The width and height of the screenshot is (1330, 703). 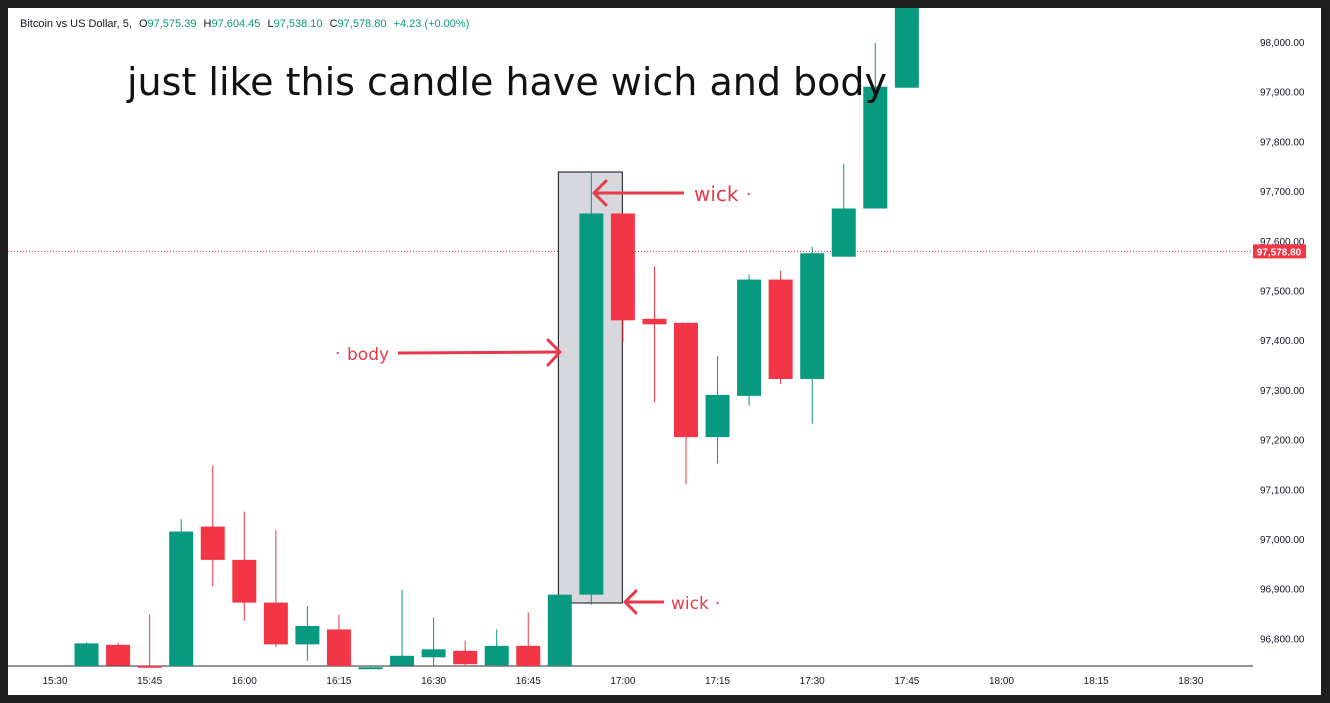 What do you see at coordinates (671, 193) in the screenshot?
I see `wick-top-annotation: wick ·` at bounding box center [671, 193].